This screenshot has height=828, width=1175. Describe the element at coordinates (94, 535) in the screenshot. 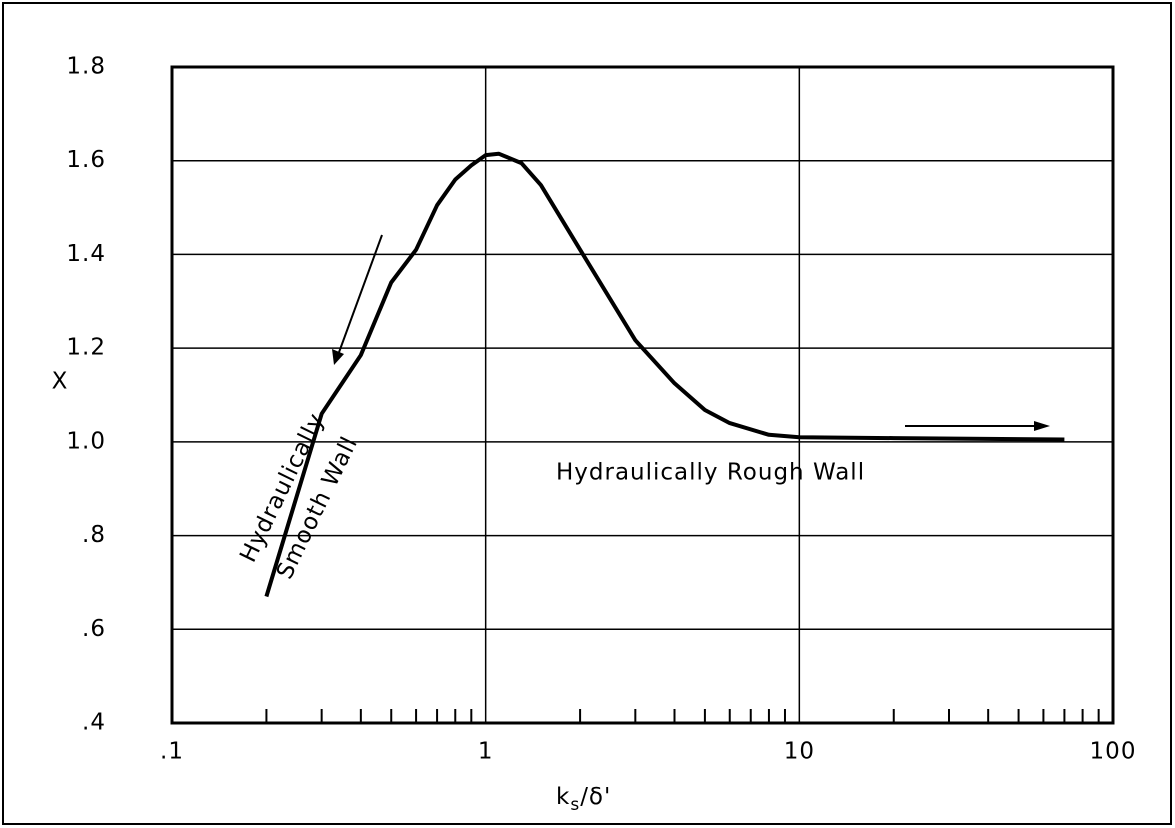

I see `y-tick-label: .8` at that location.